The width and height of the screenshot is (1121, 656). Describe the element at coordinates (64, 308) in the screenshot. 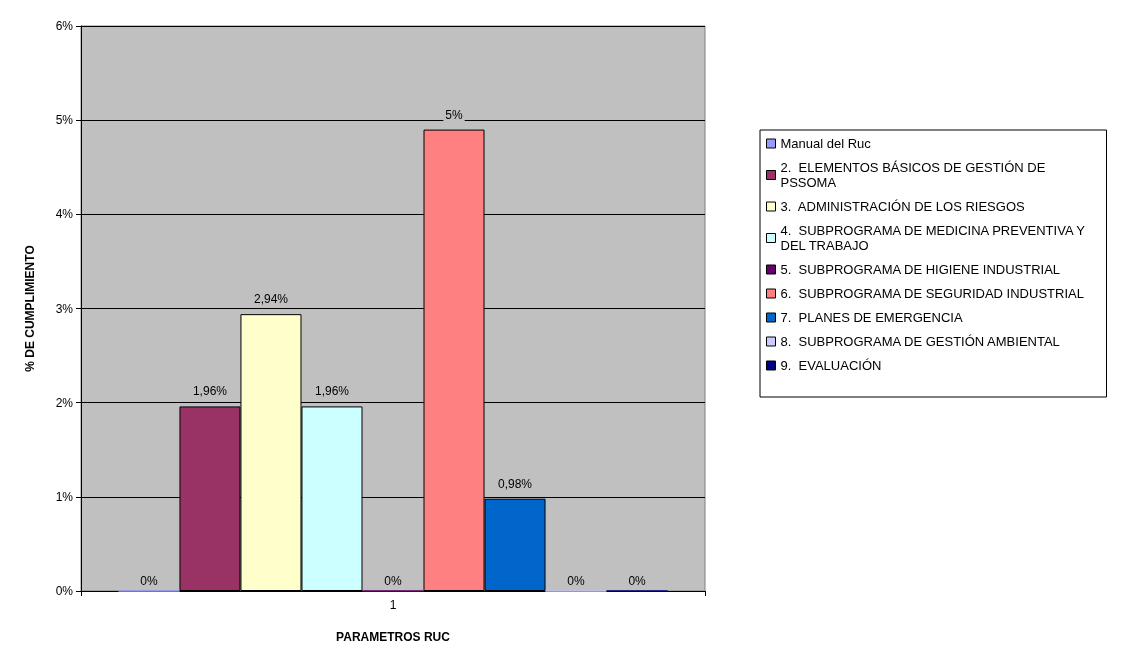

I see `y-tick-label: 3%` at that location.